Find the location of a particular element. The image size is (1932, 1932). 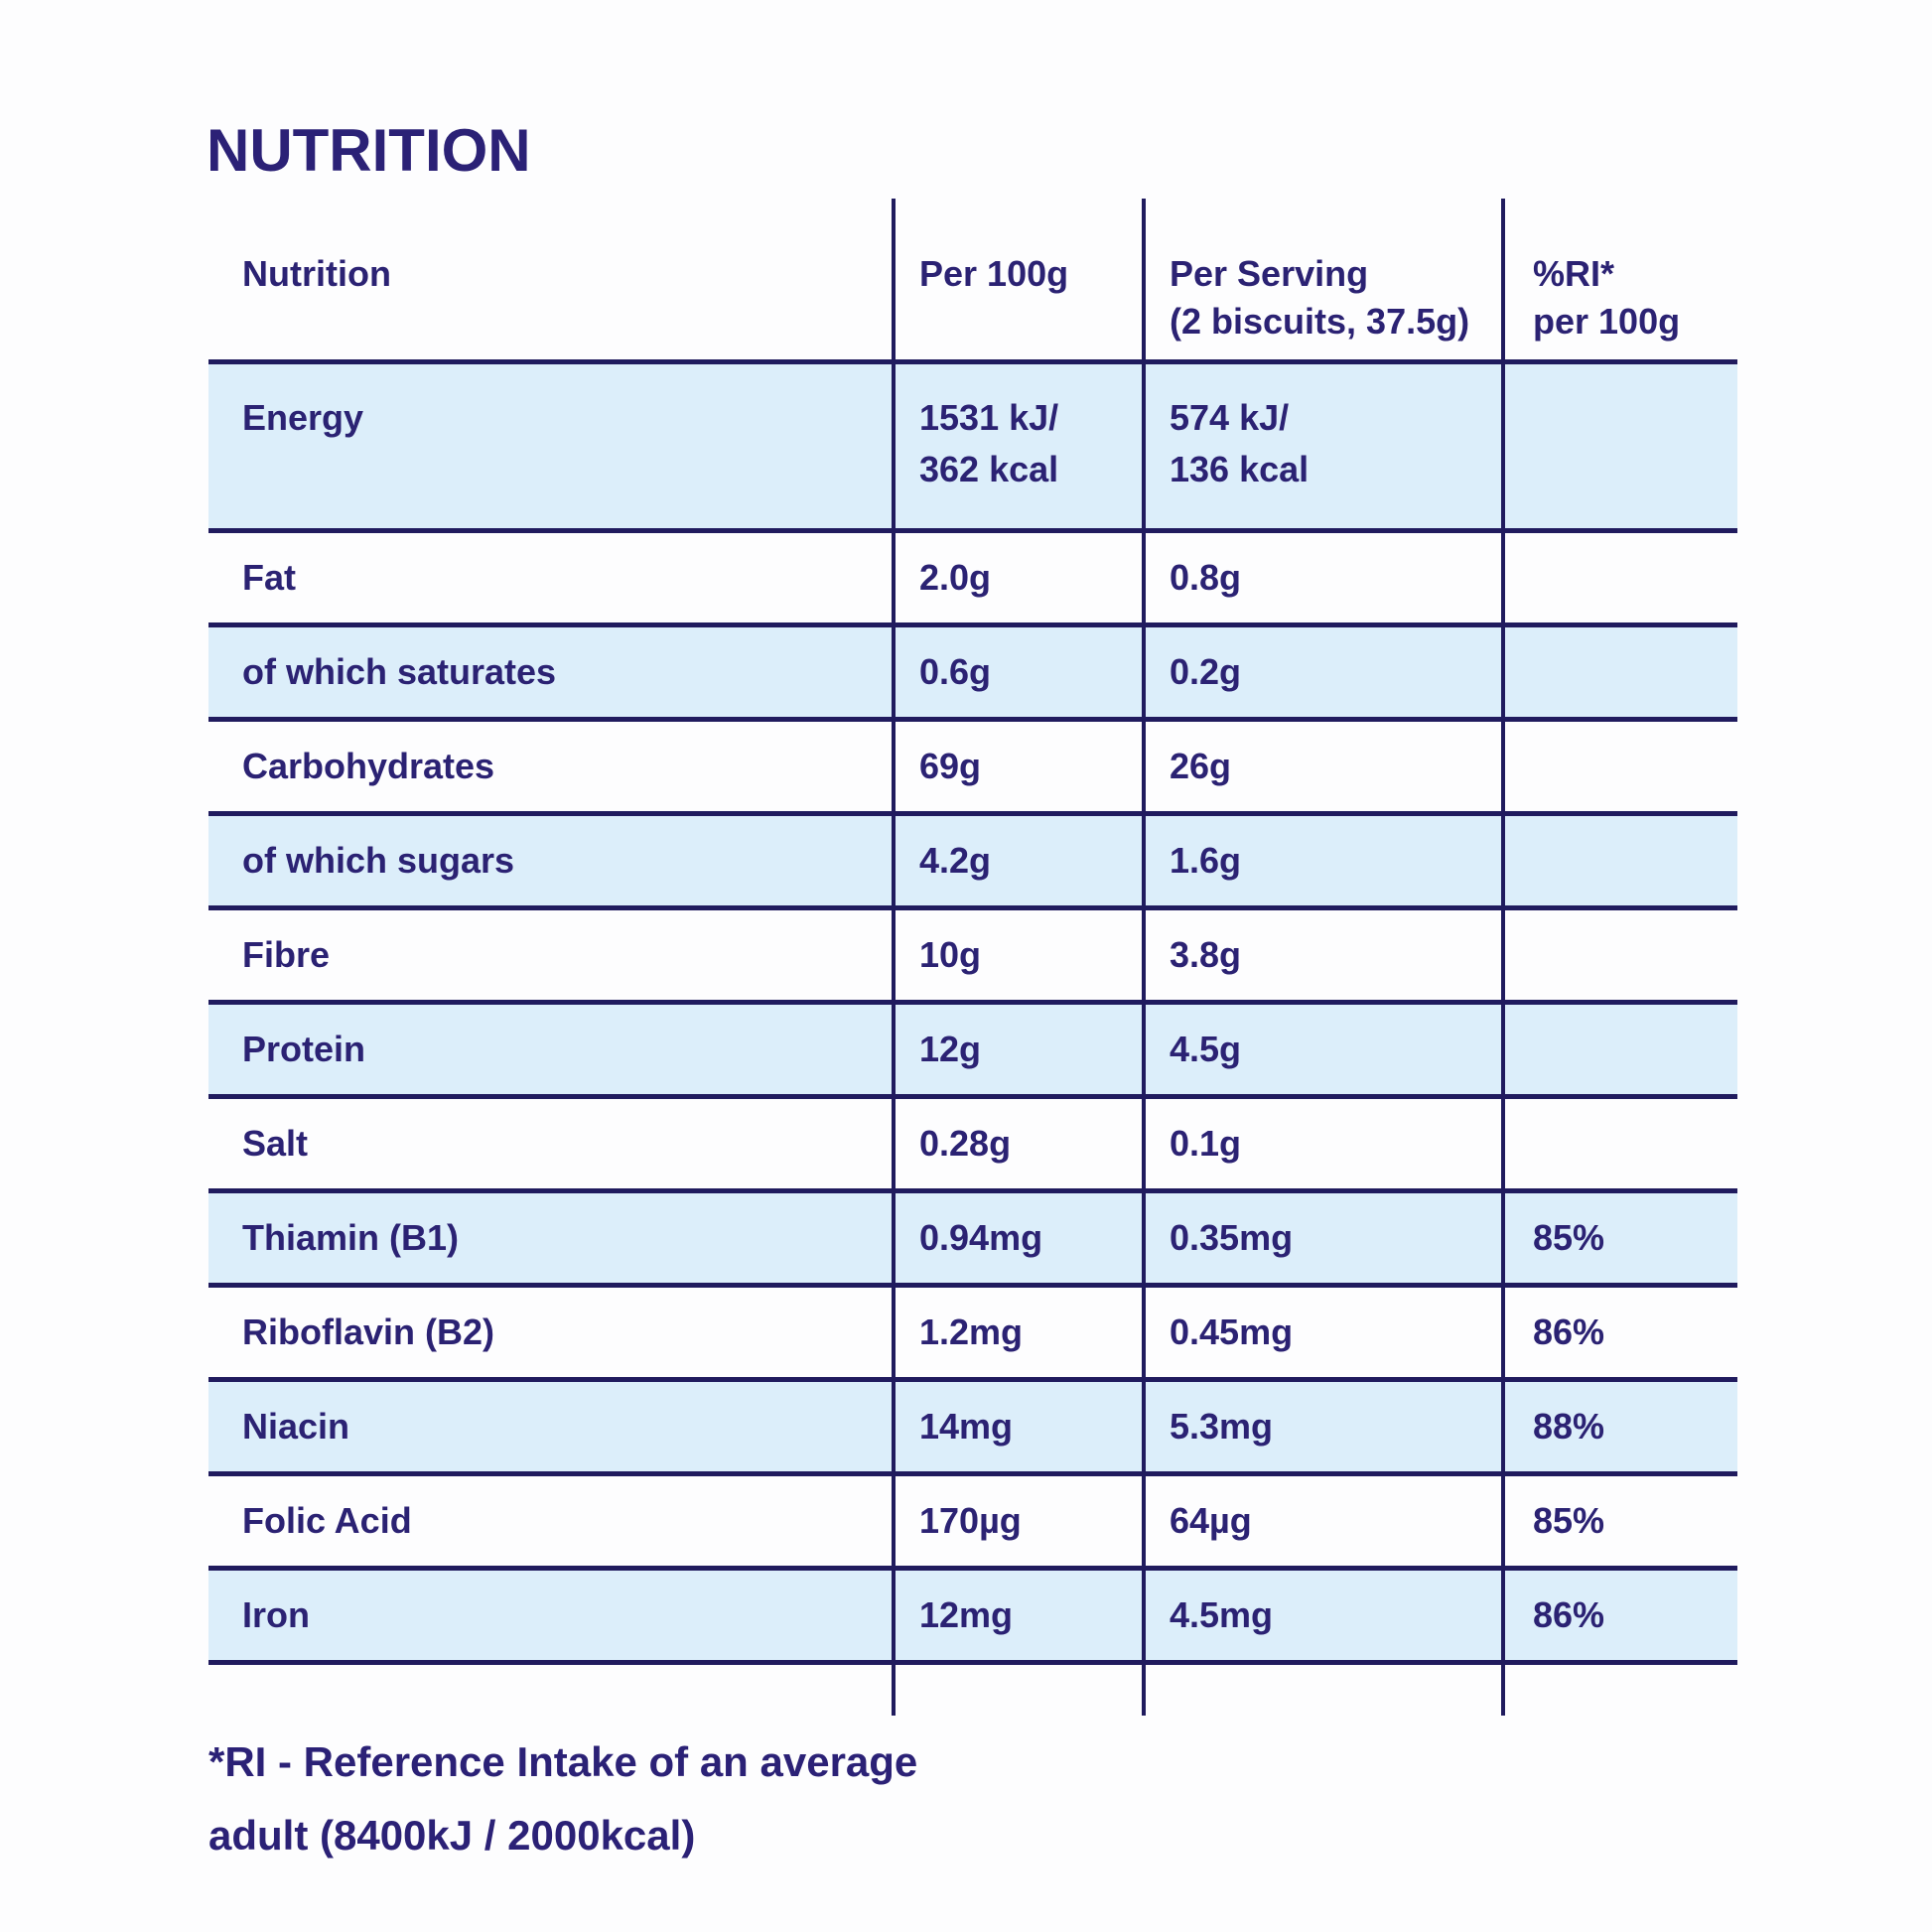

footnote-line-2: adult (8400kJ / 2000kcal) is located at coordinates (452, 1836).